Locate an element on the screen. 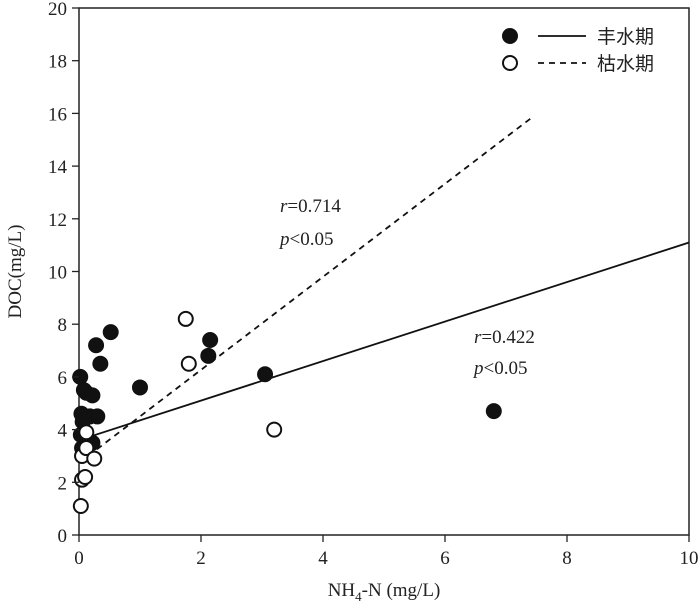 The width and height of the screenshot is (700, 609). x-tick-label: 8 is located at coordinates (567, 558).